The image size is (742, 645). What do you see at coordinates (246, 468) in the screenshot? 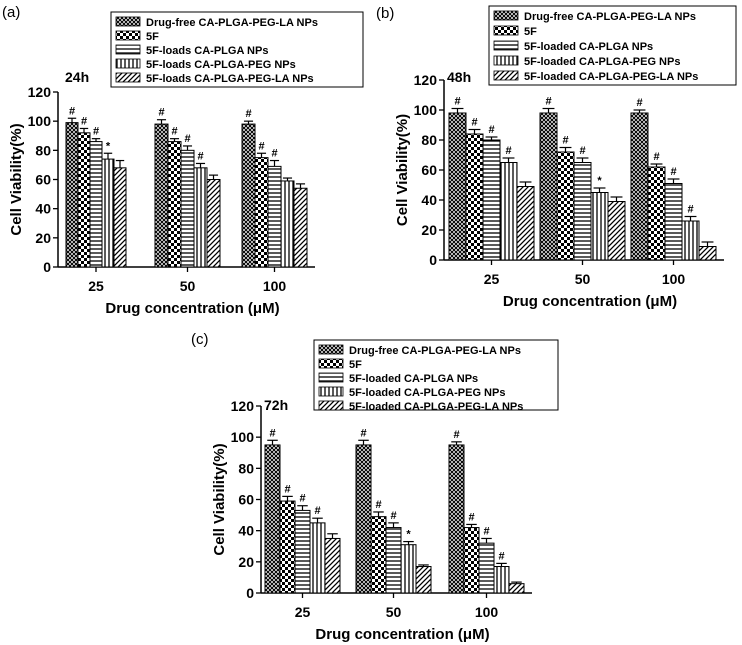
I see `y-tick-label: 80` at bounding box center [246, 468].